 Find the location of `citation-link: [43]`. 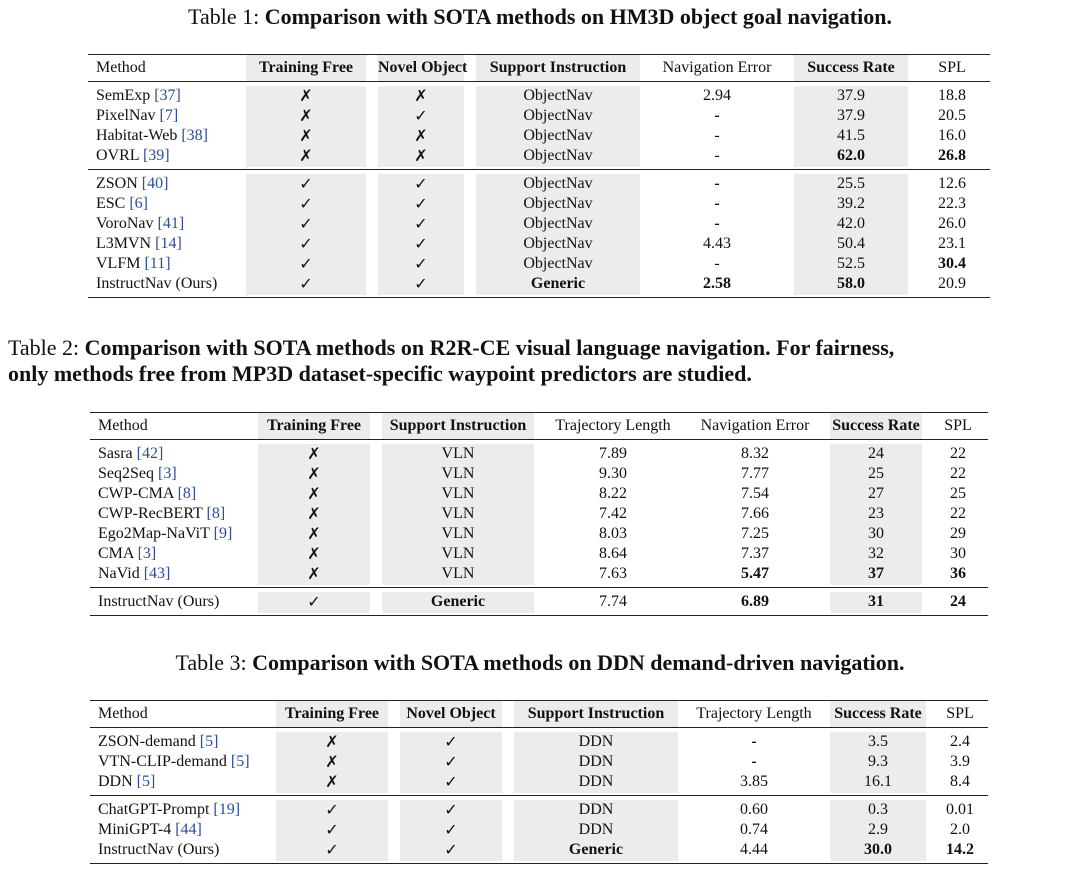

citation-link: [43] is located at coordinates (157, 573).